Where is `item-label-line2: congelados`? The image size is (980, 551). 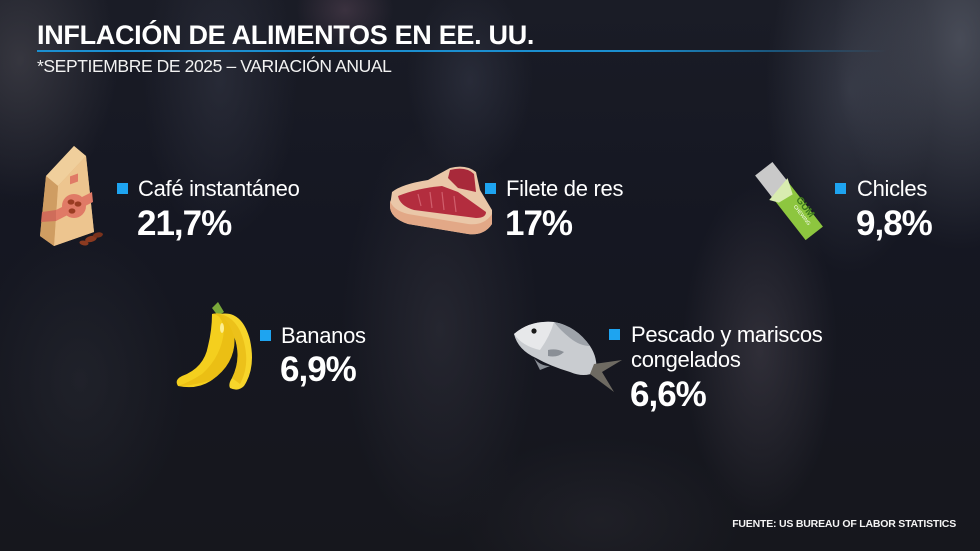 item-label-line2: congelados is located at coordinates (686, 359).